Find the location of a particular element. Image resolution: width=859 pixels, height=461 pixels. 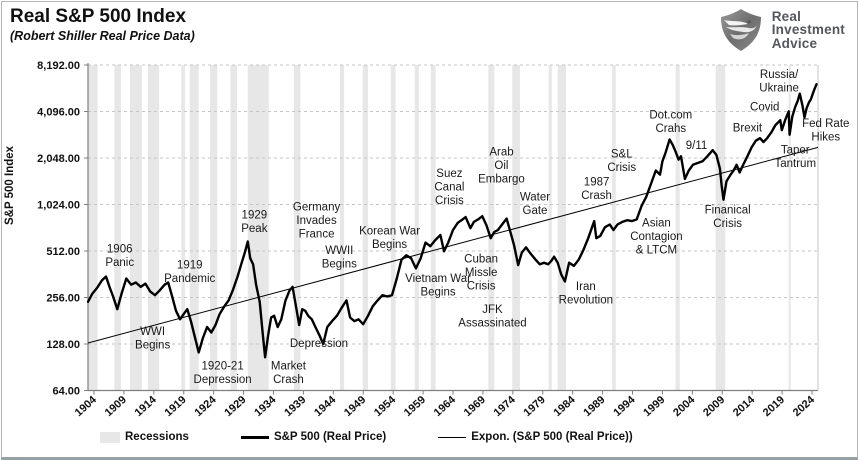

x-tick-label: 1914 is located at coordinates (146, 406).